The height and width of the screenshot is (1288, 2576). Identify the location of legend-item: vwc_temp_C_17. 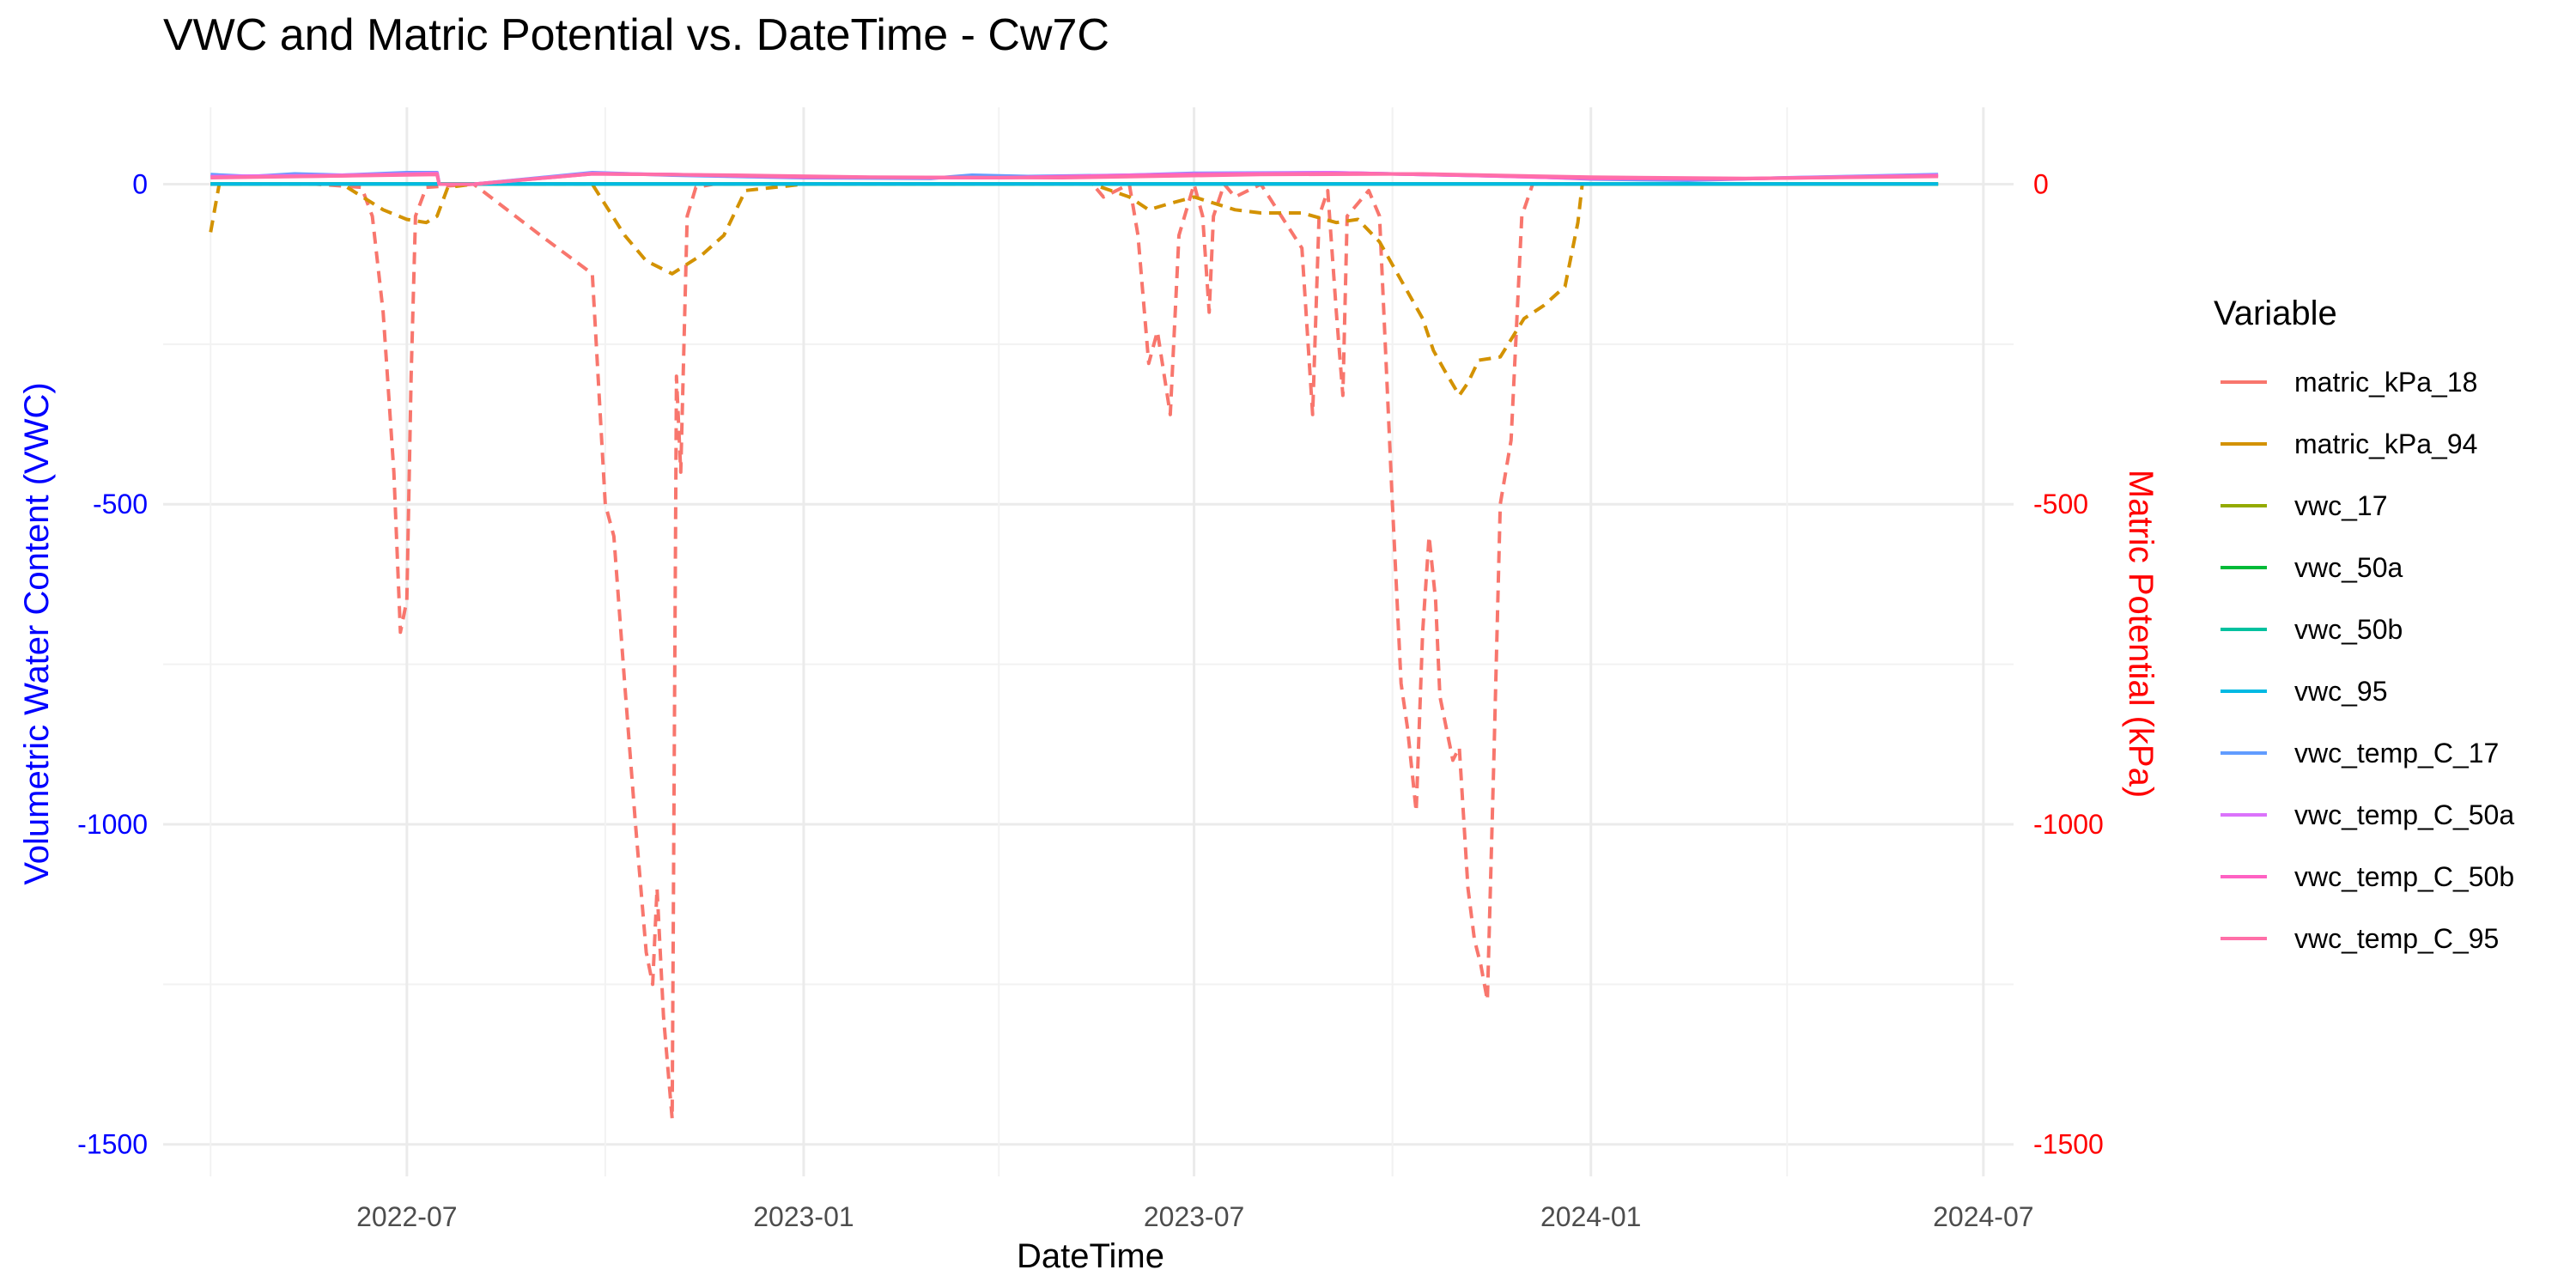
(2360, 753).